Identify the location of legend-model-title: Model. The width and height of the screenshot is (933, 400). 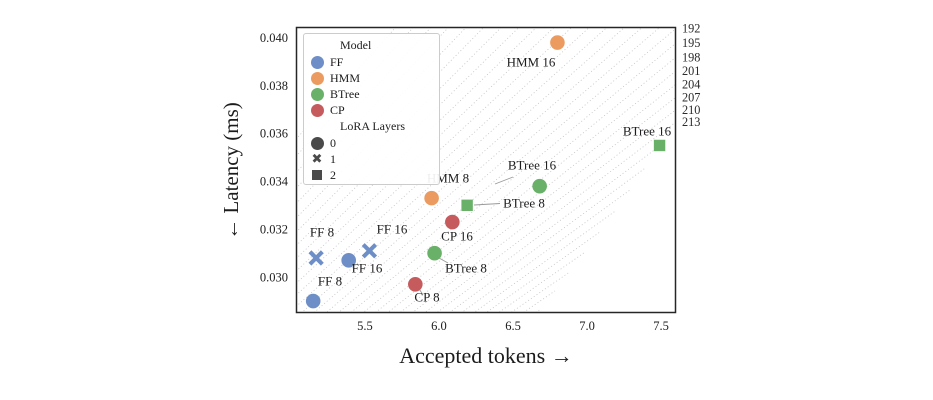
(356, 45).